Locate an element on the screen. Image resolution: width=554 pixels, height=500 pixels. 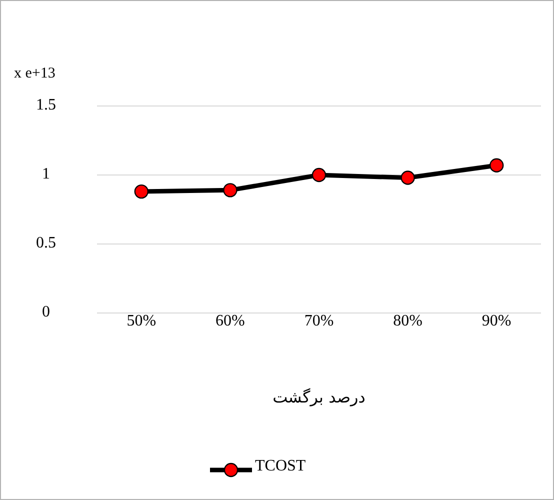
y-axis-title: x e+13 is located at coordinates (35, 73).